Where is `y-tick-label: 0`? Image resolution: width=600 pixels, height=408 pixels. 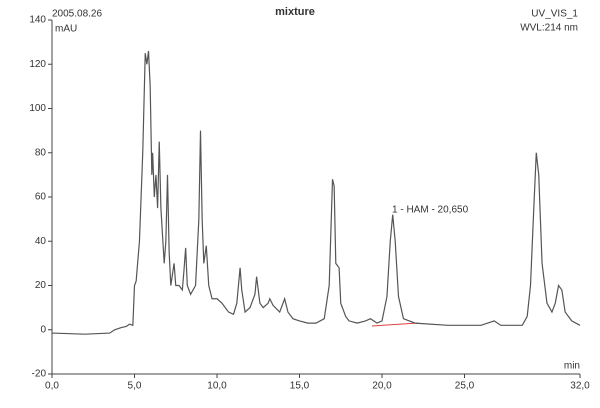 y-tick-label: 0 is located at coordinates (43, 329).